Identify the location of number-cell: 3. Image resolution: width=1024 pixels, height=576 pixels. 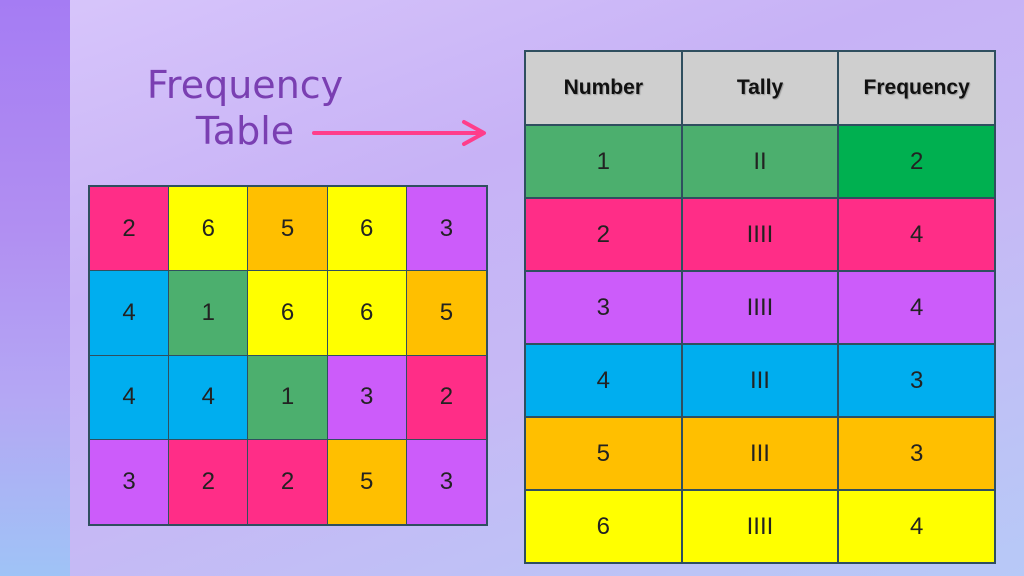
(603, 307).